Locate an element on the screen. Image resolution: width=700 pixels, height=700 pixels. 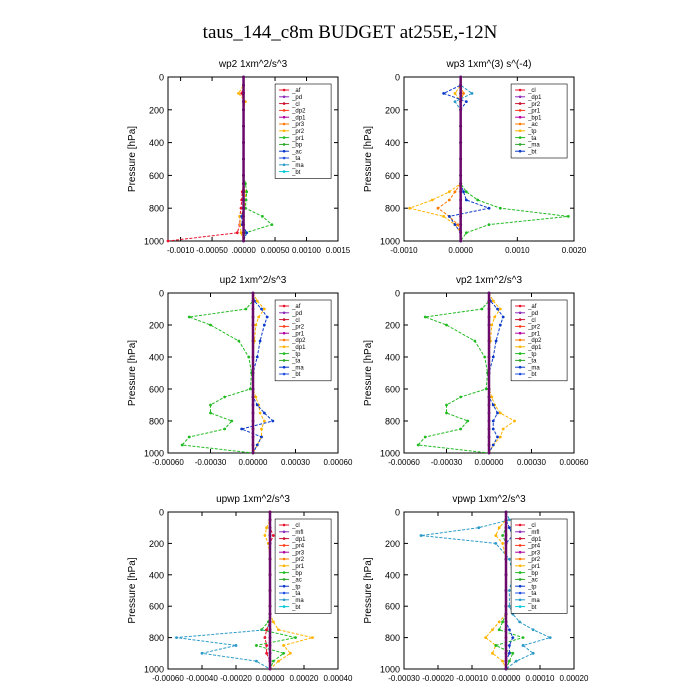
legend-label: _tp is located at coordinates (532, 132).